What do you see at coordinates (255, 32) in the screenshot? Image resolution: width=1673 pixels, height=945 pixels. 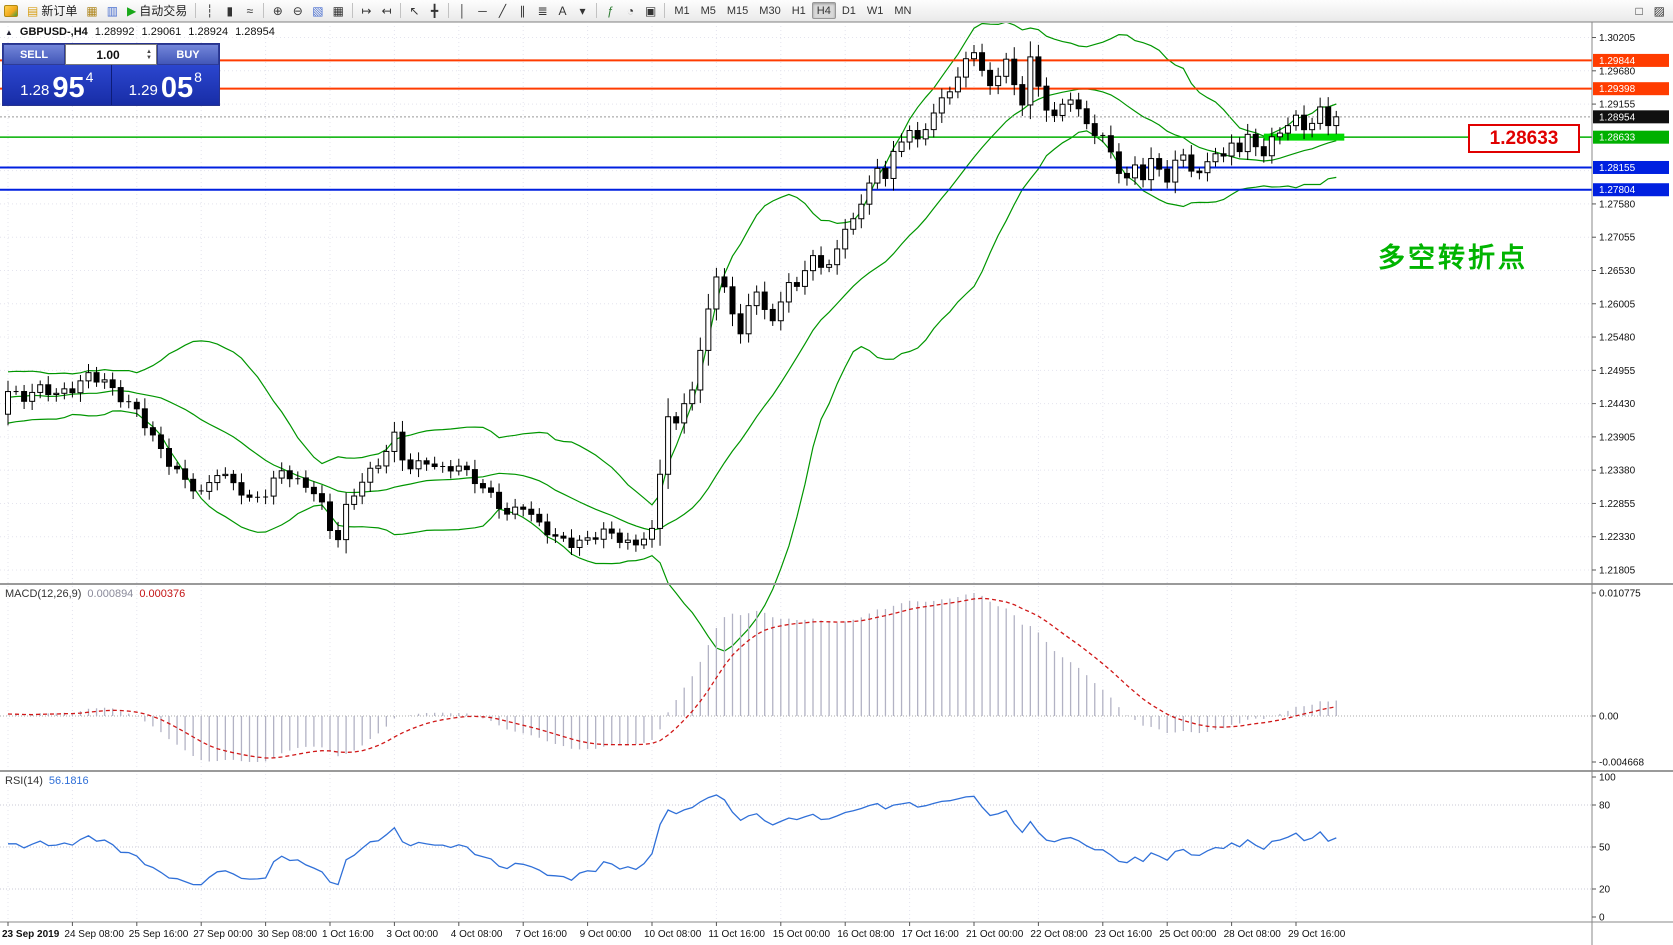 I see `ohlc-close: 1.28954` at bounding box center [255, 32].